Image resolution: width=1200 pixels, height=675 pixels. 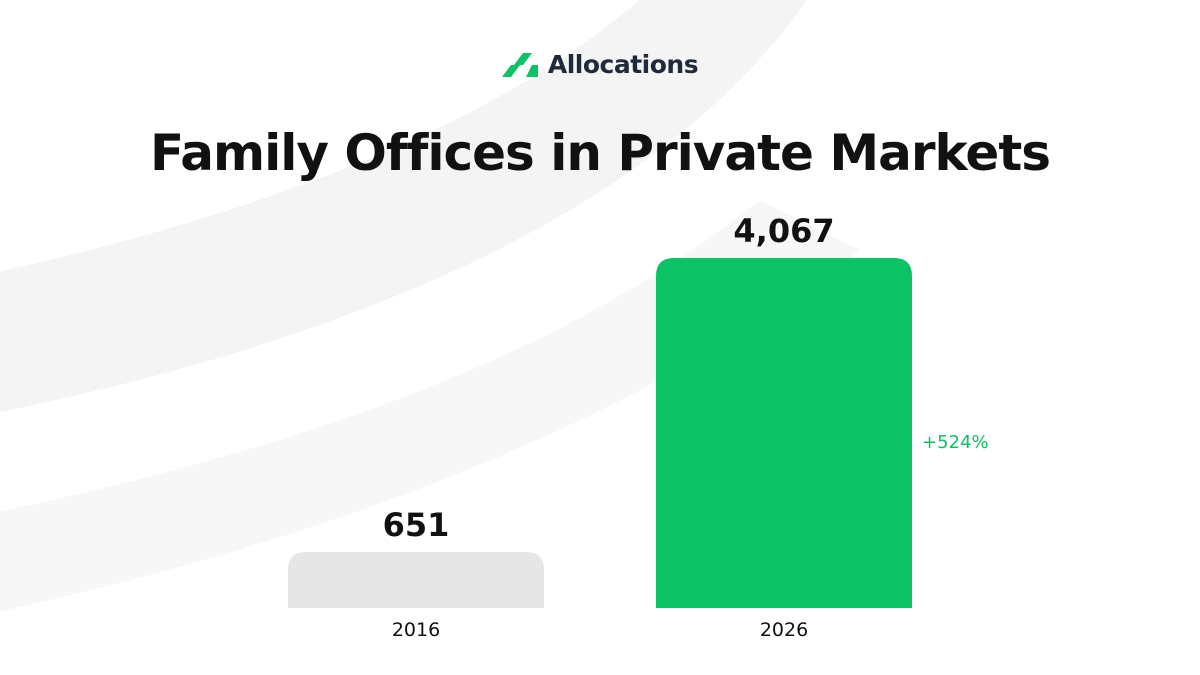 I want to click on brand-name: Allocations, so click(x=623, y=64).